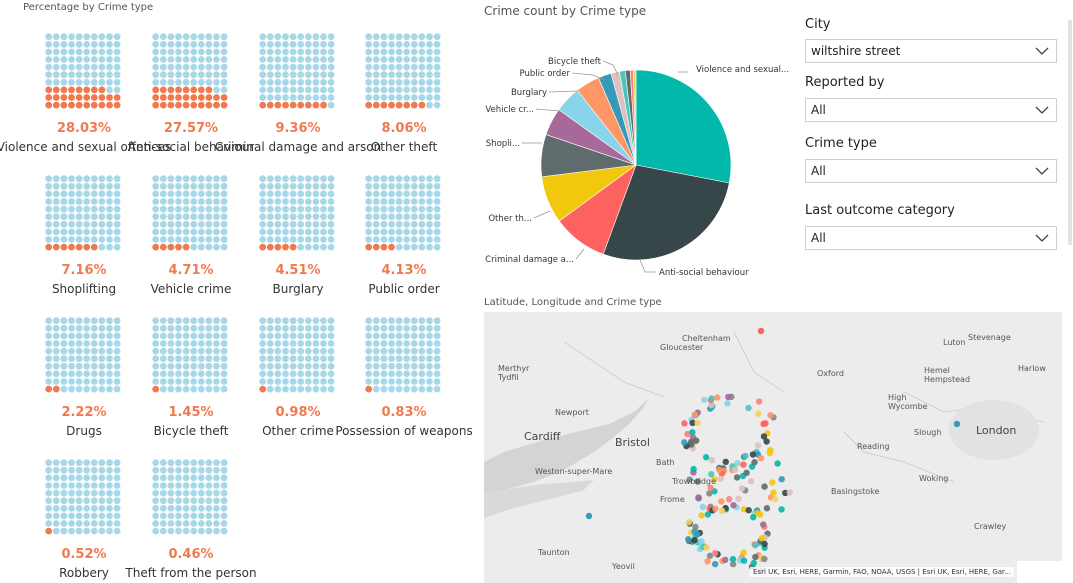 This screenshot has height=583, width=1073. What do you see at coordinates (931, 171) in the screenshot?
I see `slicer-dropdown-crime-type: All` at bounding box center [931, 171].